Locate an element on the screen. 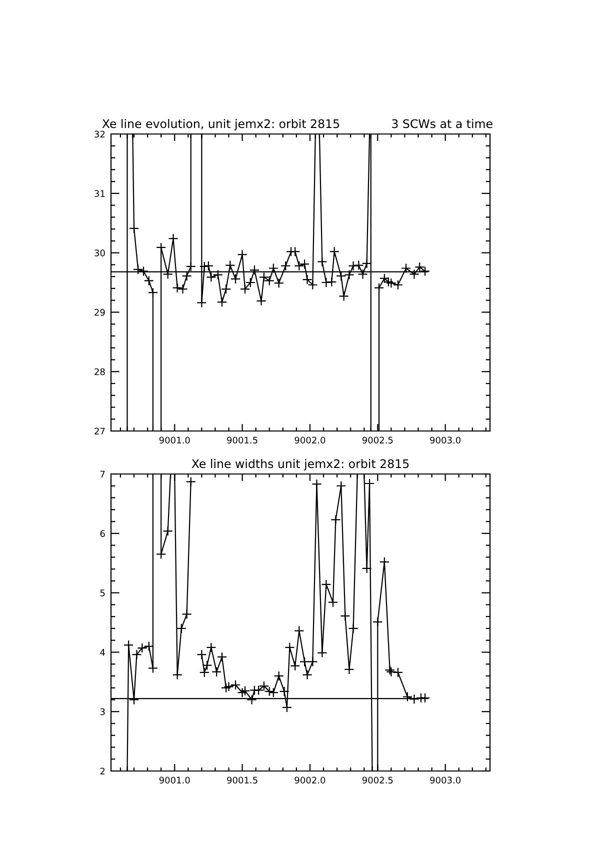 Image resolution: width=595 pixels, height=842 pixels. y-tick-label: 28 is located at coordinates (99, 372).